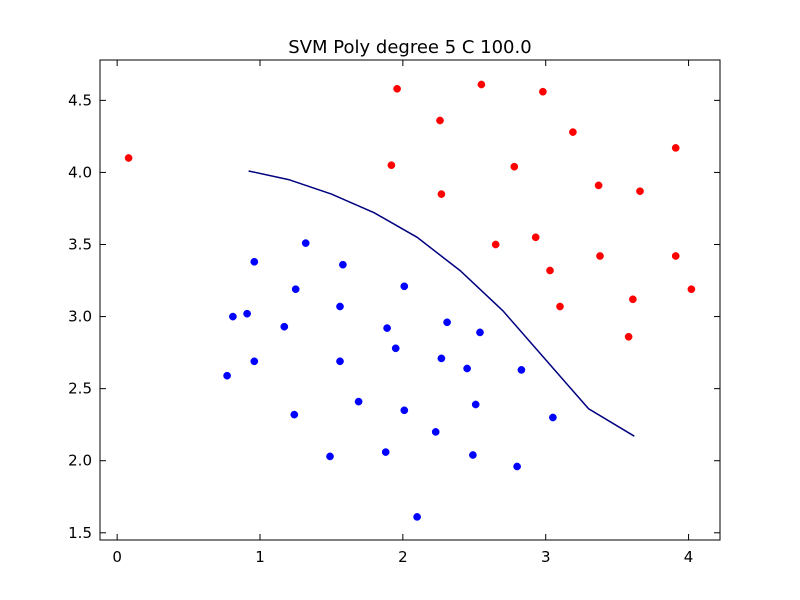 This screenshot has width=800, height=600. What do you see at coordinates (80, 317) in the screenshot?
I see `y-tick-label: 3.0` at bounding box center [80, 317].